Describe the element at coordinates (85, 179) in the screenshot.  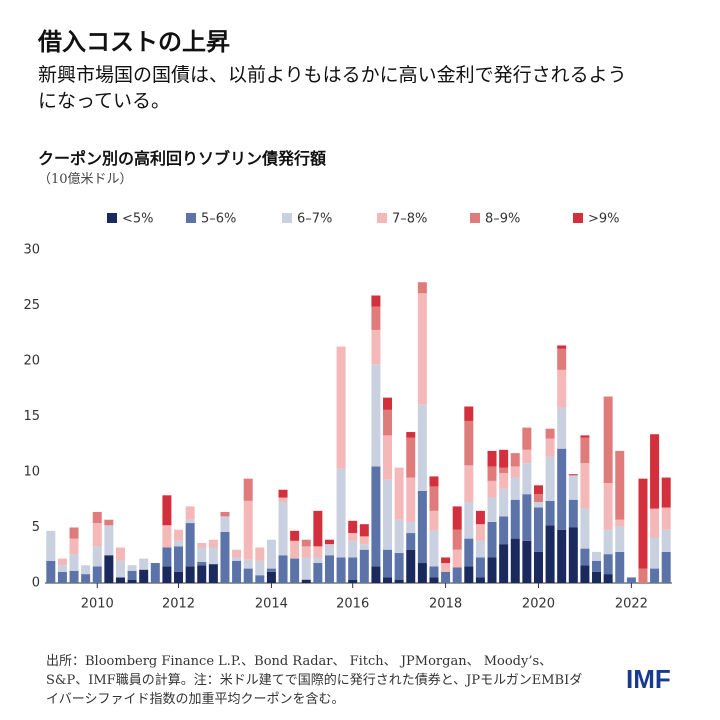
I see `y-unit: （10億米ドル）` at that location.